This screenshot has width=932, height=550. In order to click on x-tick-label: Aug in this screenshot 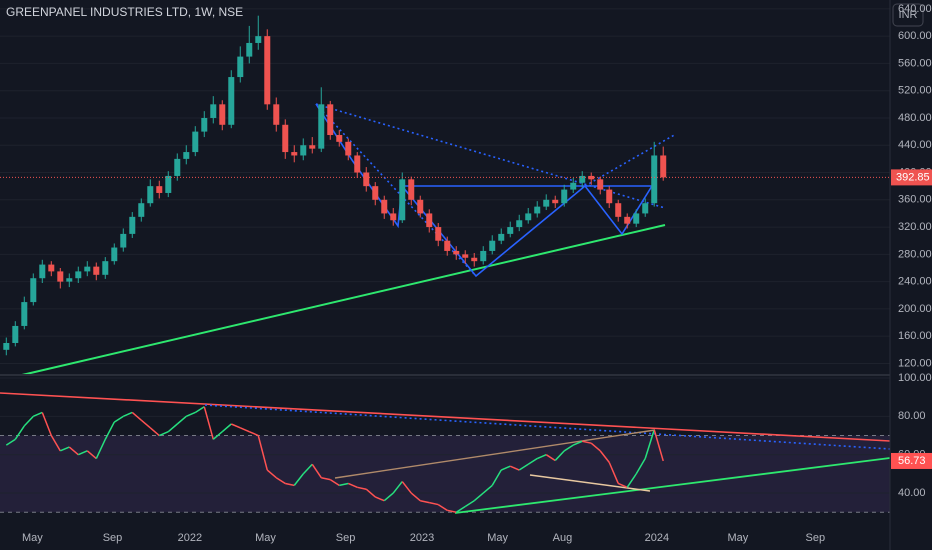, I will do `click(563, 538)`.